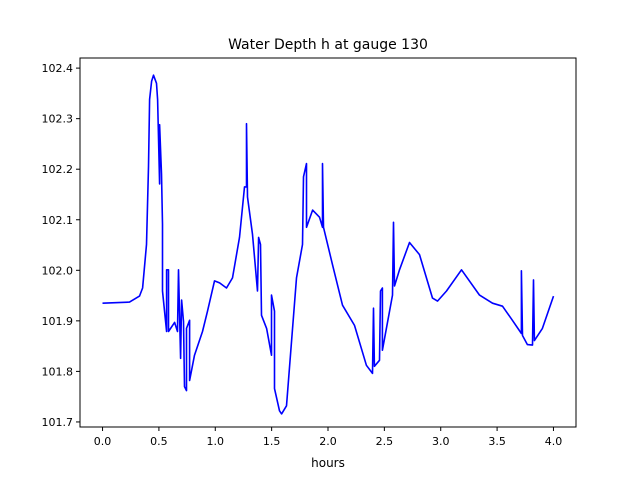  I want to click on x-tick-label: 2.5, so click(385, 441).